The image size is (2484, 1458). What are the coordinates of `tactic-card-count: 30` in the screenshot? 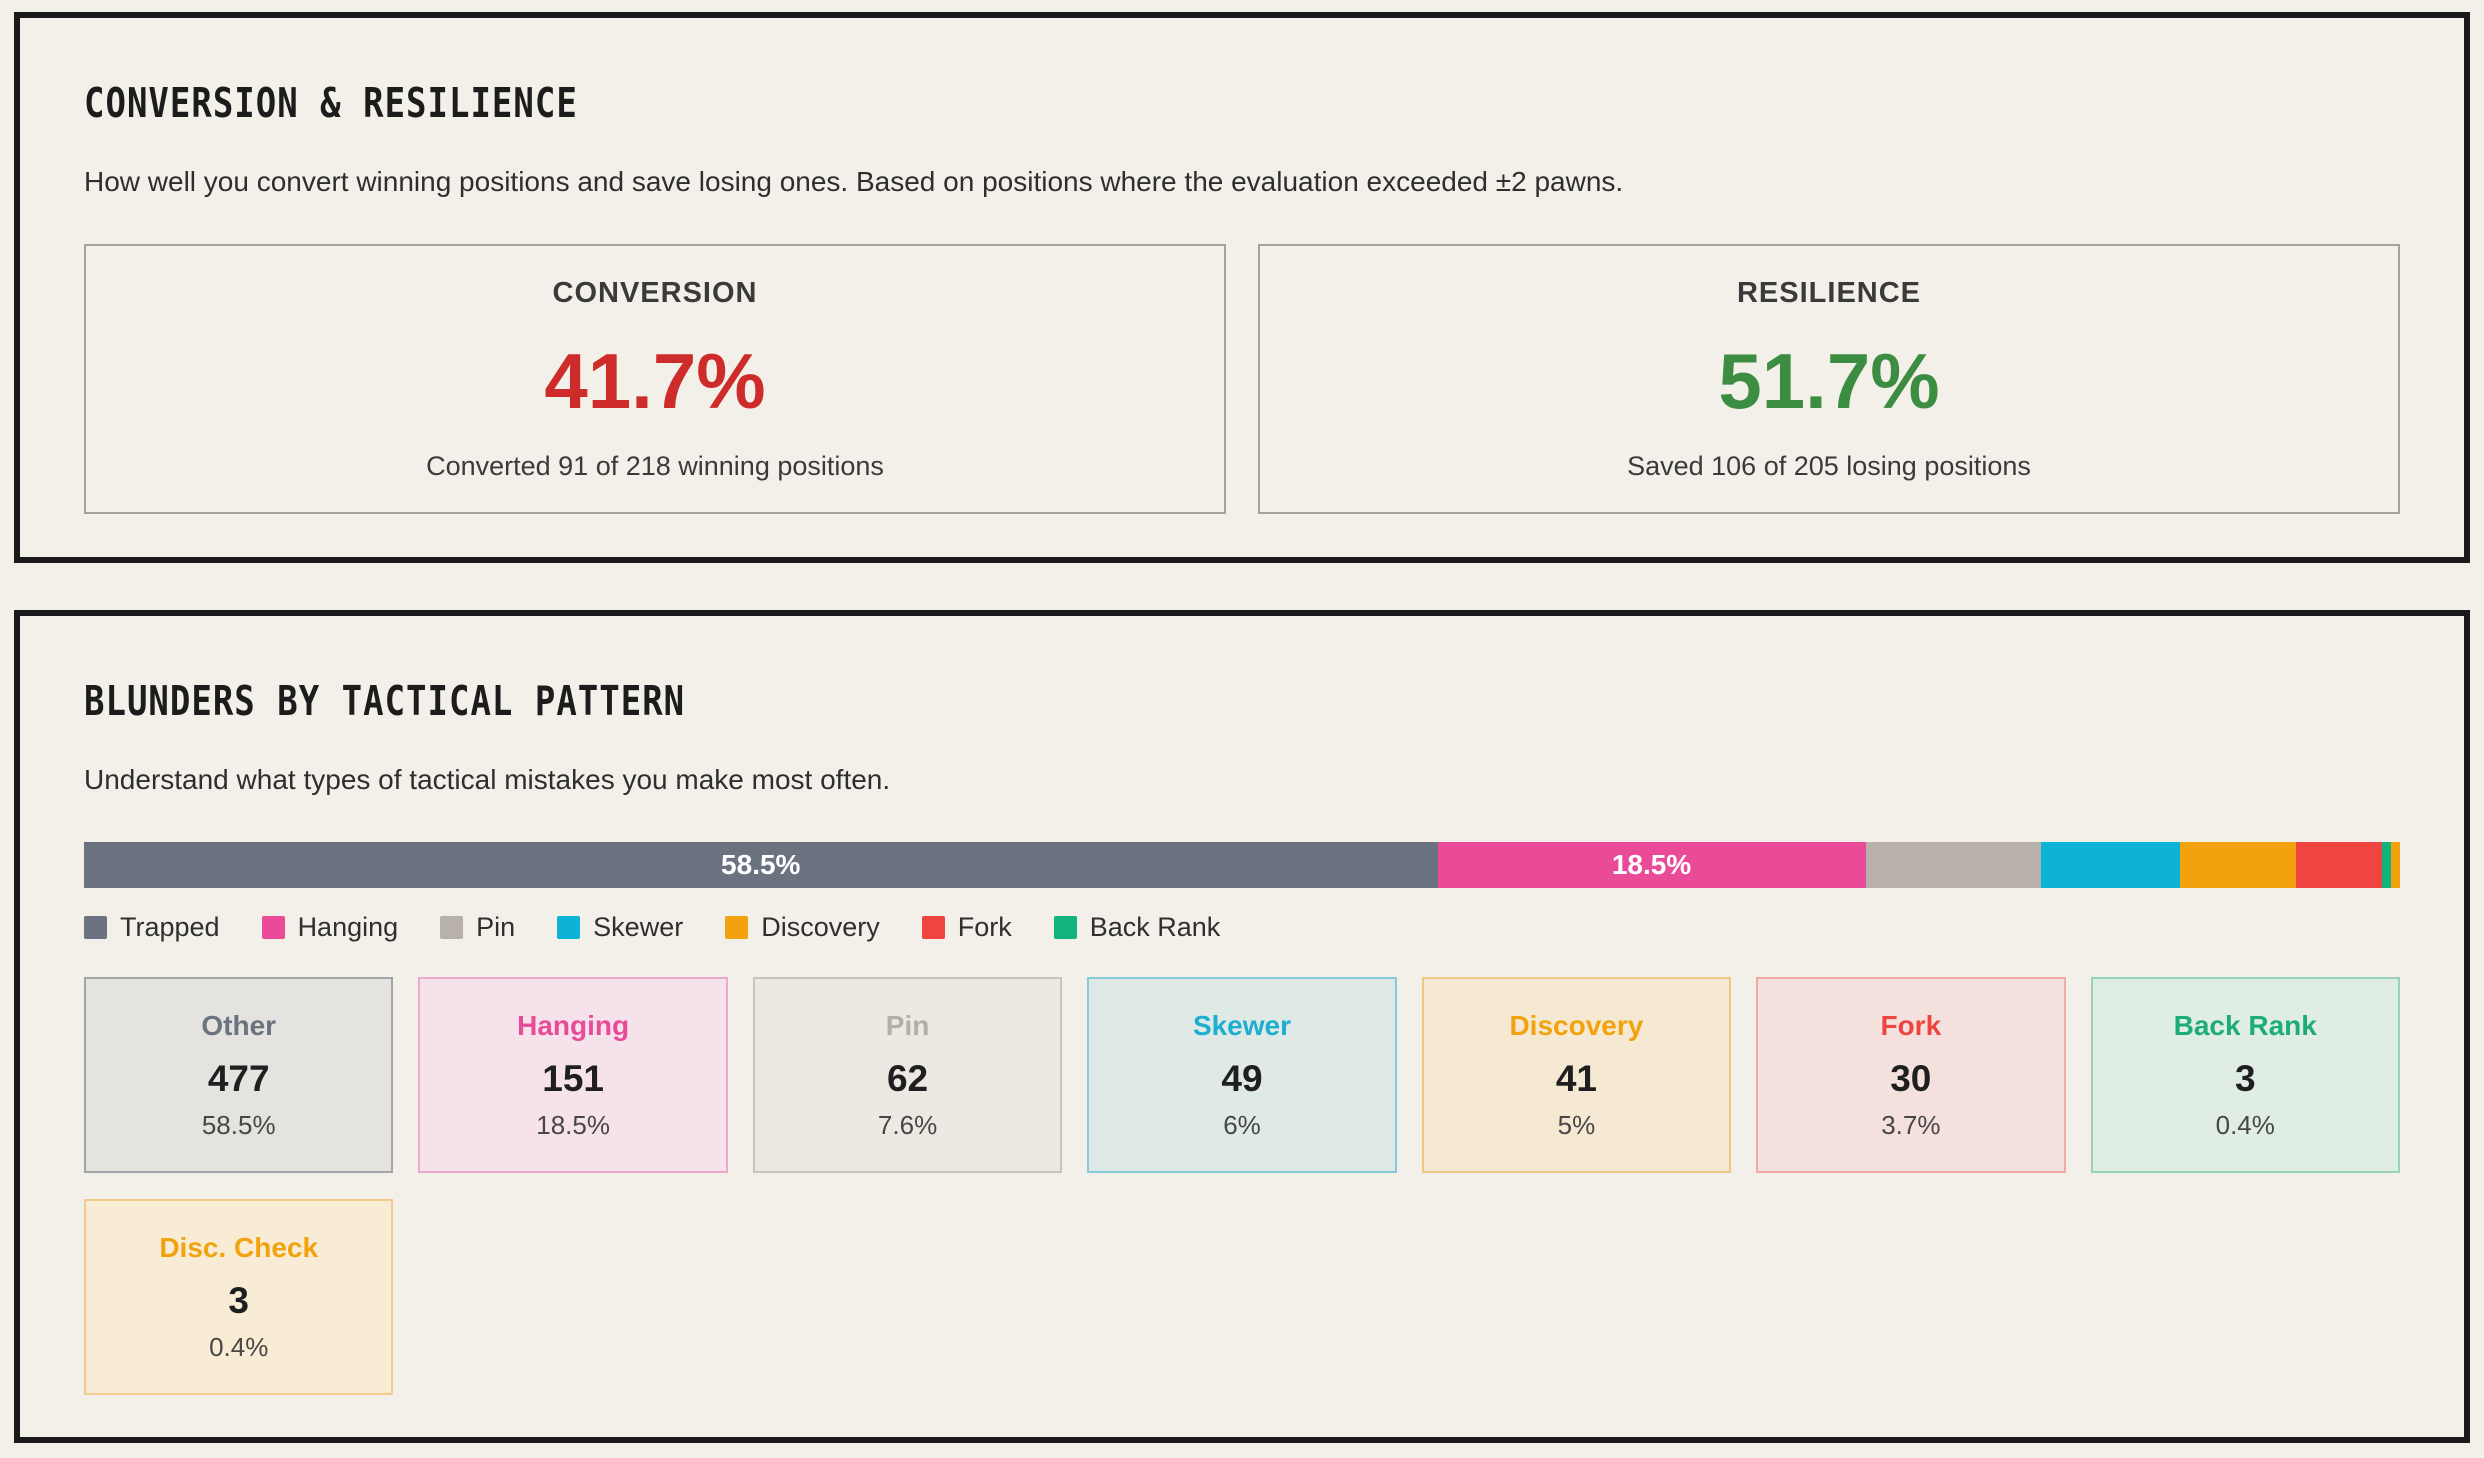 It's located at (1911, 1078).